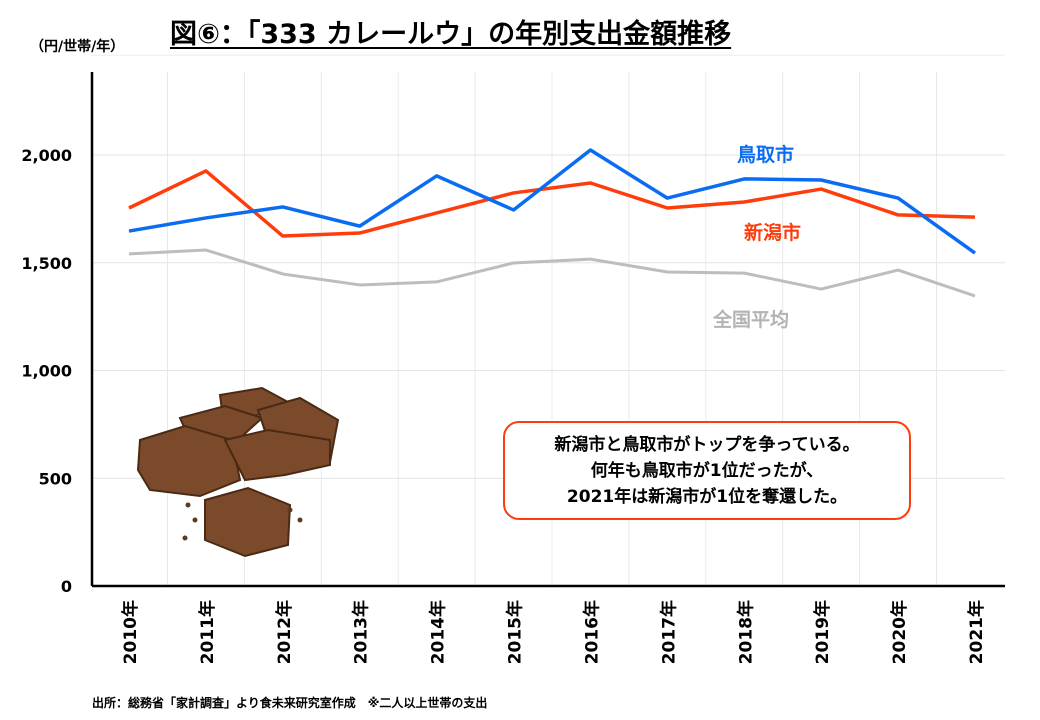  What do you see at coordinates (284, 632) in the screenshot?
I see `x-tick-label: 2012年` at bounding box center [284, 632].